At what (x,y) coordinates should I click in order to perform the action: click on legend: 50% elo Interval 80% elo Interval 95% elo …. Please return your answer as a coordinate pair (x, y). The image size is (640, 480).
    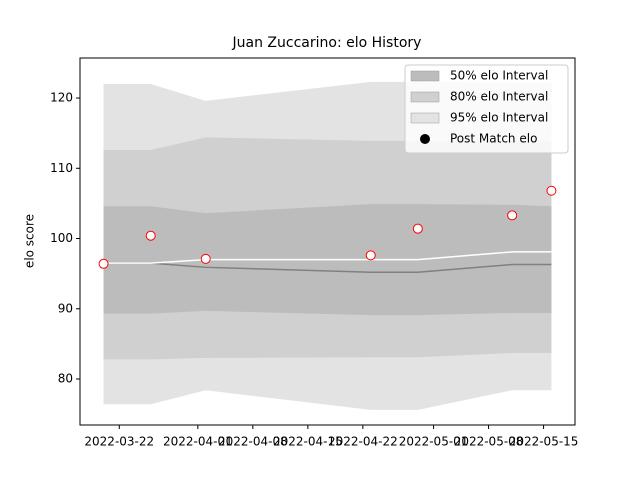
    Looking at the image, I should click on (486, 109).